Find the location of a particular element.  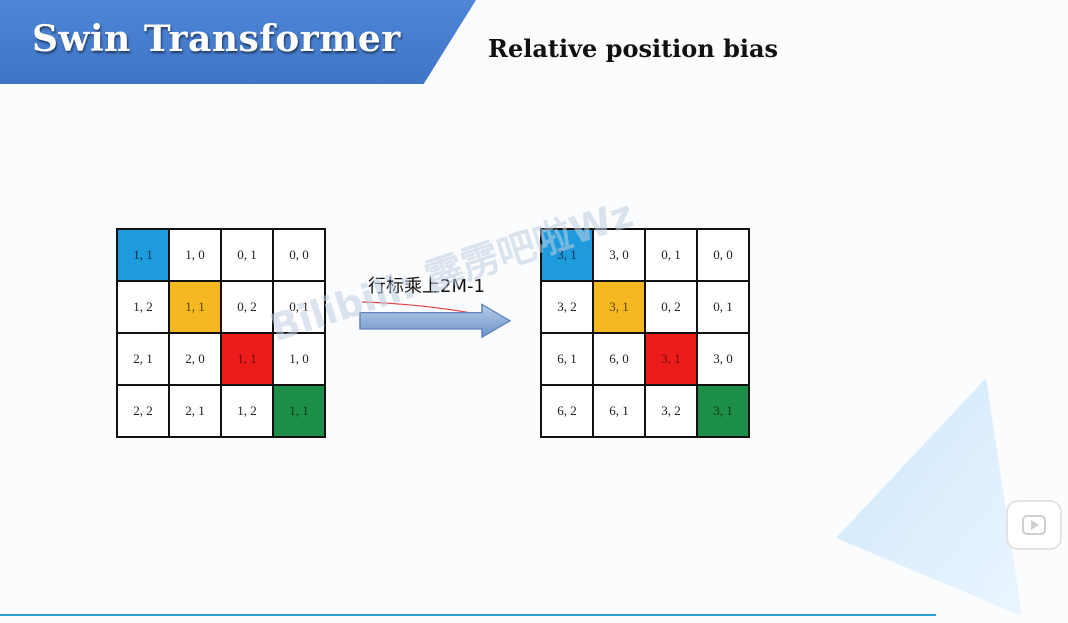

play-button is located at coordinates (1034, 525).